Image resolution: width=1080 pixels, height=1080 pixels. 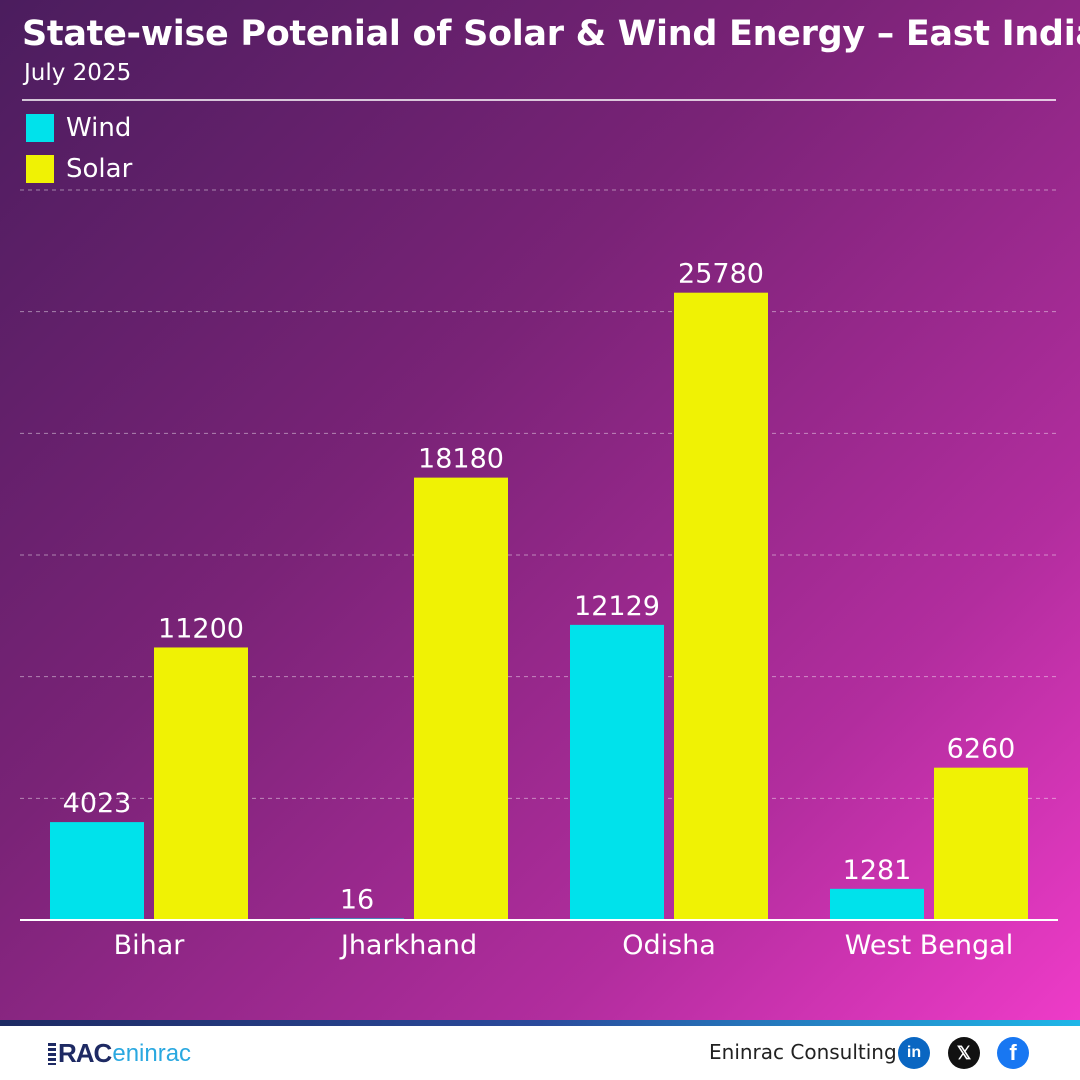 I want to click on legend-swatch-solar, so click(x=40, y=169).